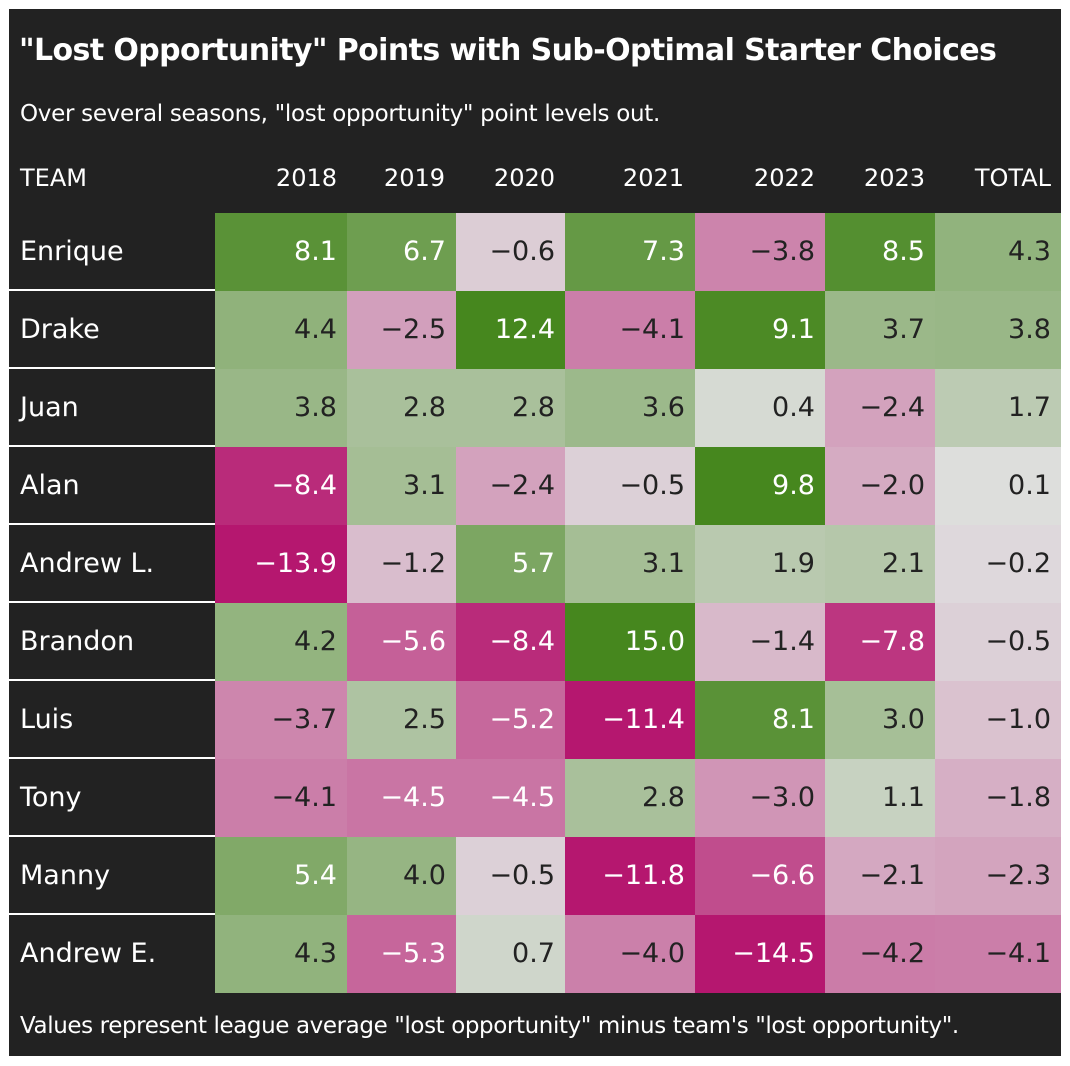  What do you see at coordinates (880, 564) in the screenshot?
I see `value-cell-2023: 2.1` at bounding box center [880, 564].